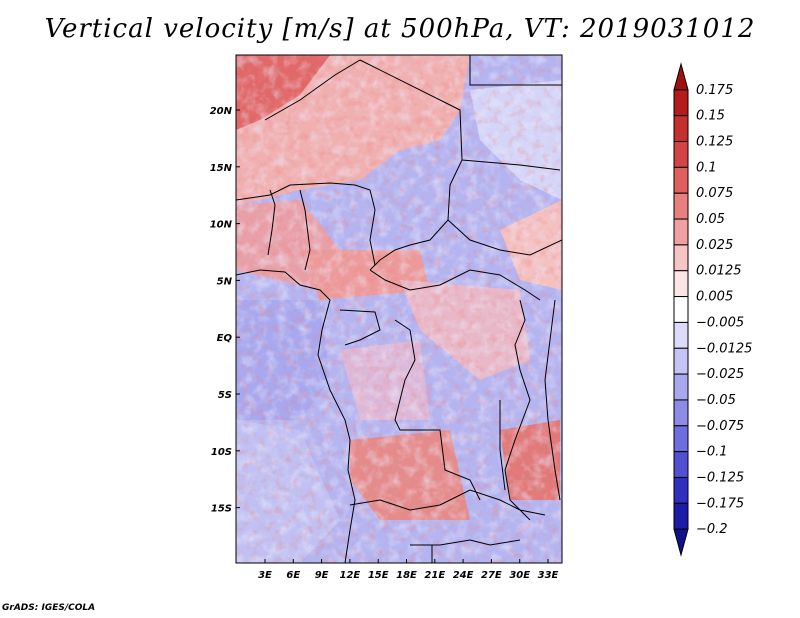  What do you see at coordinates (720, 503) in the screenshot?
I see `colorbar-label: −0.175` at bounding box center [720, 503].